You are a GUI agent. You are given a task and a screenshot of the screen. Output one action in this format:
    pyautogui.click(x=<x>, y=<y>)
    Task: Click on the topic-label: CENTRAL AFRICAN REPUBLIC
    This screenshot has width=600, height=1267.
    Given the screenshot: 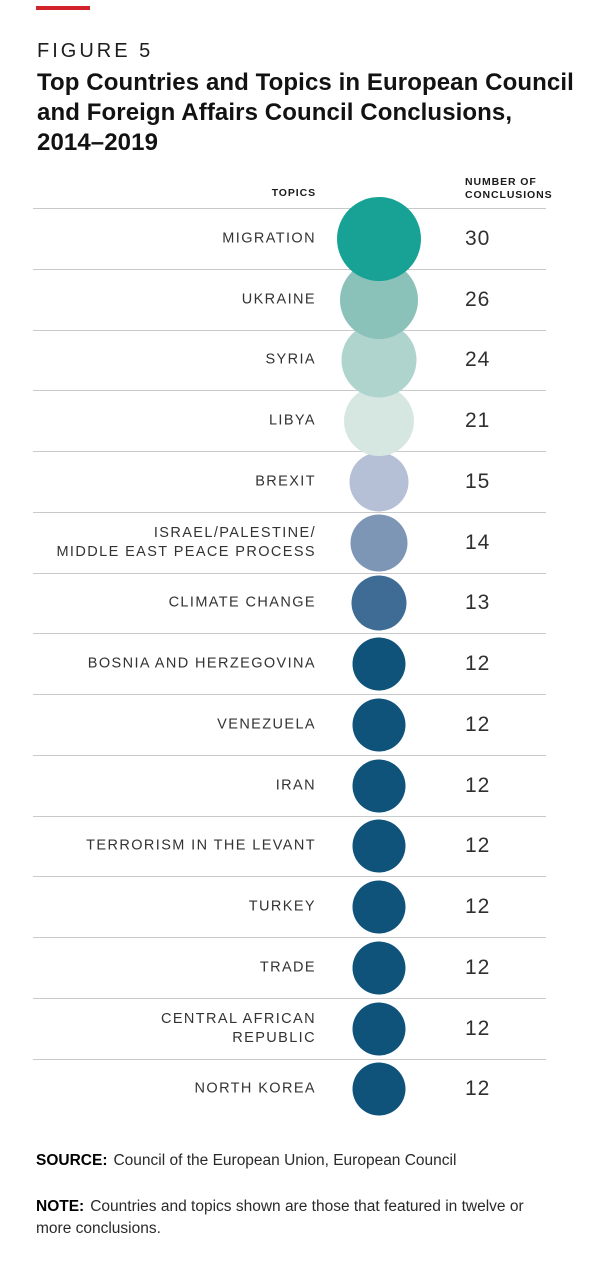 What is the action you would take?
    pyautogui.click(x=238, y=1028)
    